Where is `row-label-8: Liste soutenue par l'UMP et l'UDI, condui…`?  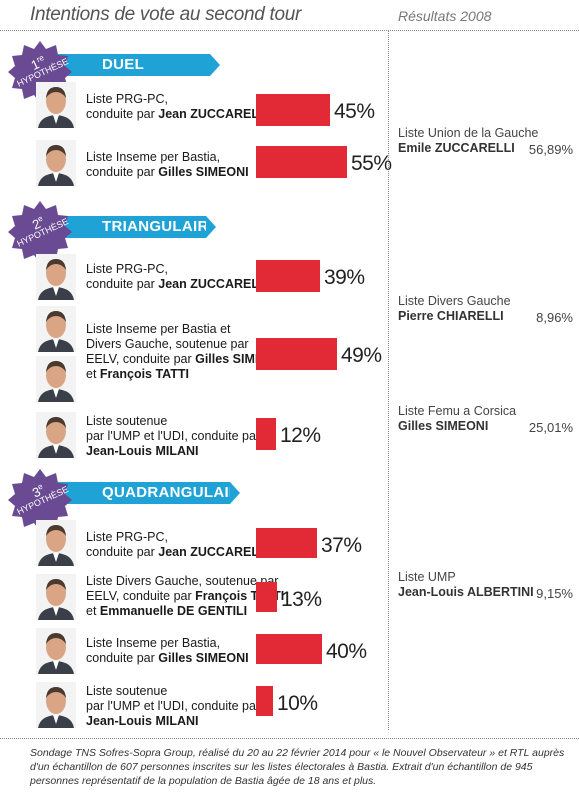
row-label-8: Liste soutenue par l'UMP et l'UDI, condui… is located at coordinates (173, 706).